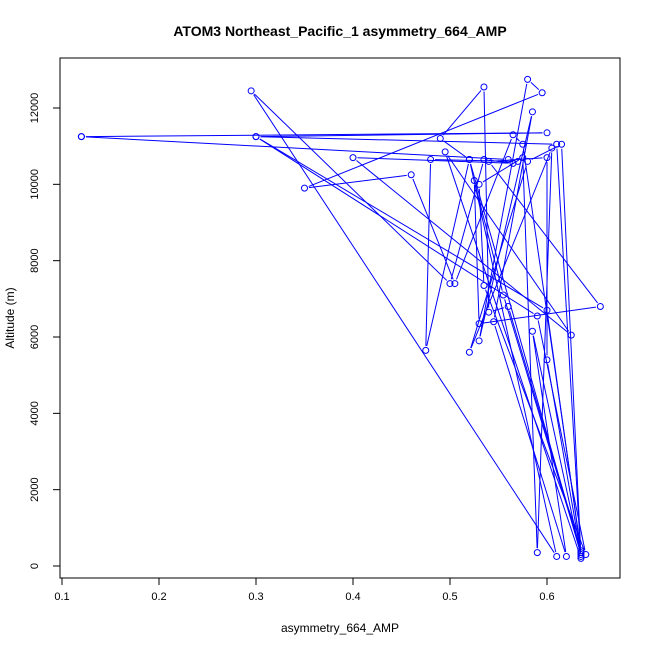 The height and width of the screenshot is (650, 650). Describe the element at coordinates (61, 597) in the screenshot. I see `x-tick-label: 0.1` at that location.